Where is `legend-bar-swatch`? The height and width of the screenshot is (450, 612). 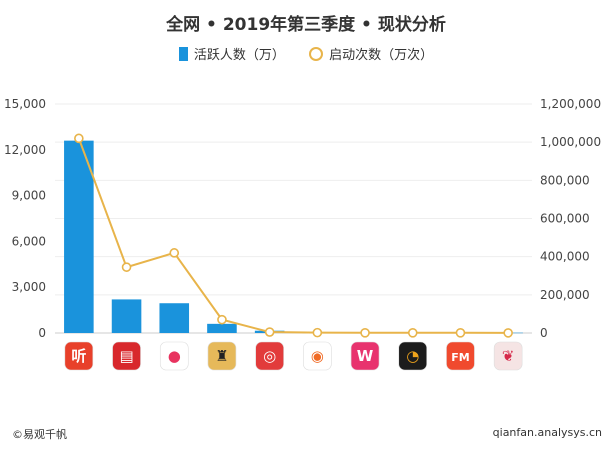
legend-bar-swatch is located at coordinates (183, 53).